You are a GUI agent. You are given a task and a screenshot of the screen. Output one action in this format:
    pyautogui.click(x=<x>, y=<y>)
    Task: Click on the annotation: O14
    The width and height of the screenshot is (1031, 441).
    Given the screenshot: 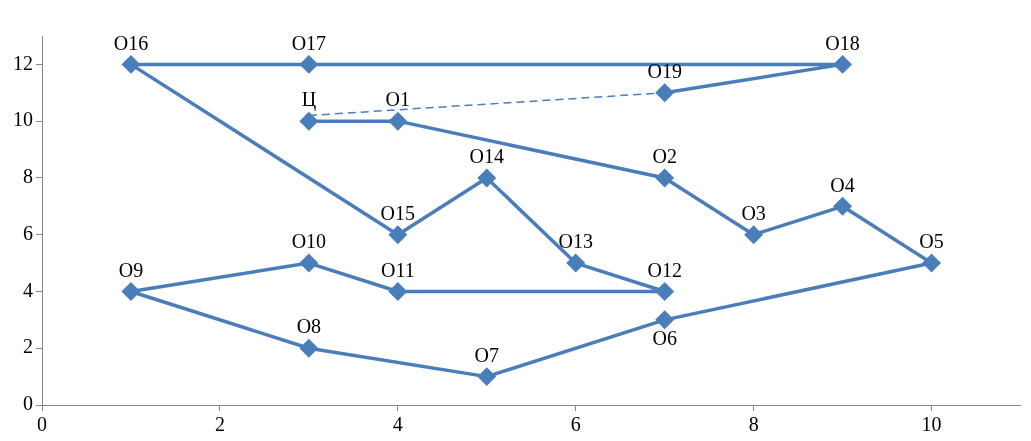 What is the action you would take?
    pyautogui.click(x=486, y=156)
    